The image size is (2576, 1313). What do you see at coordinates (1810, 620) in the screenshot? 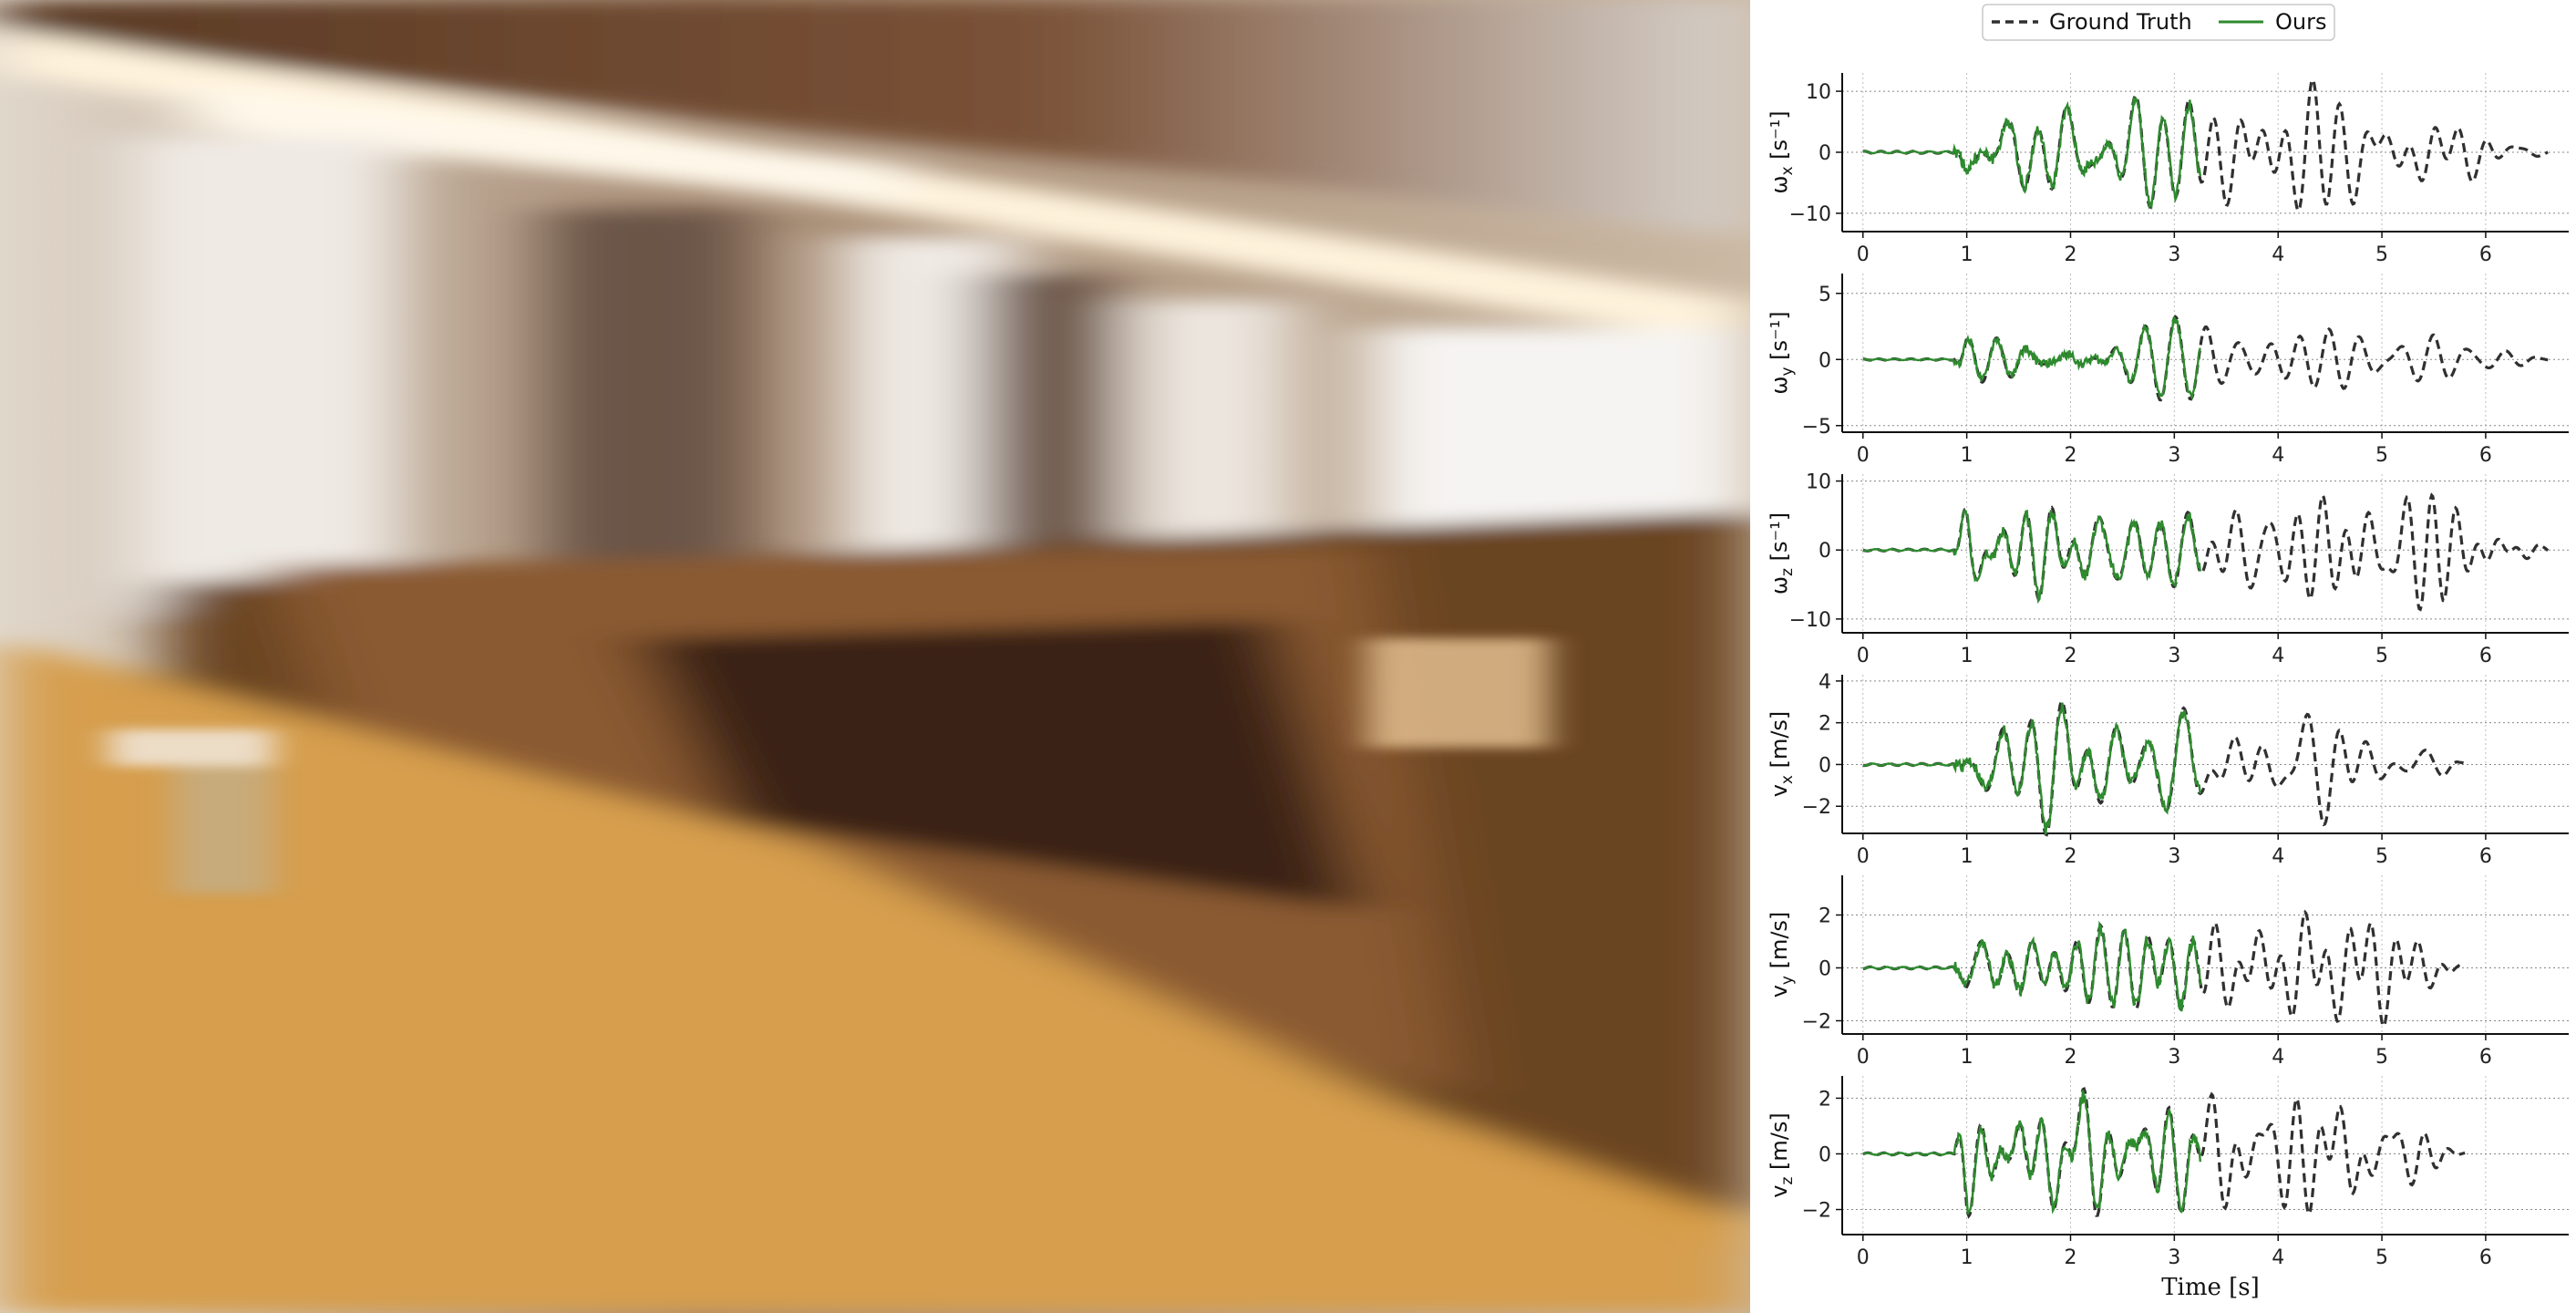
I see `y-tick-label: −10` at bounding box center [1810, 620].